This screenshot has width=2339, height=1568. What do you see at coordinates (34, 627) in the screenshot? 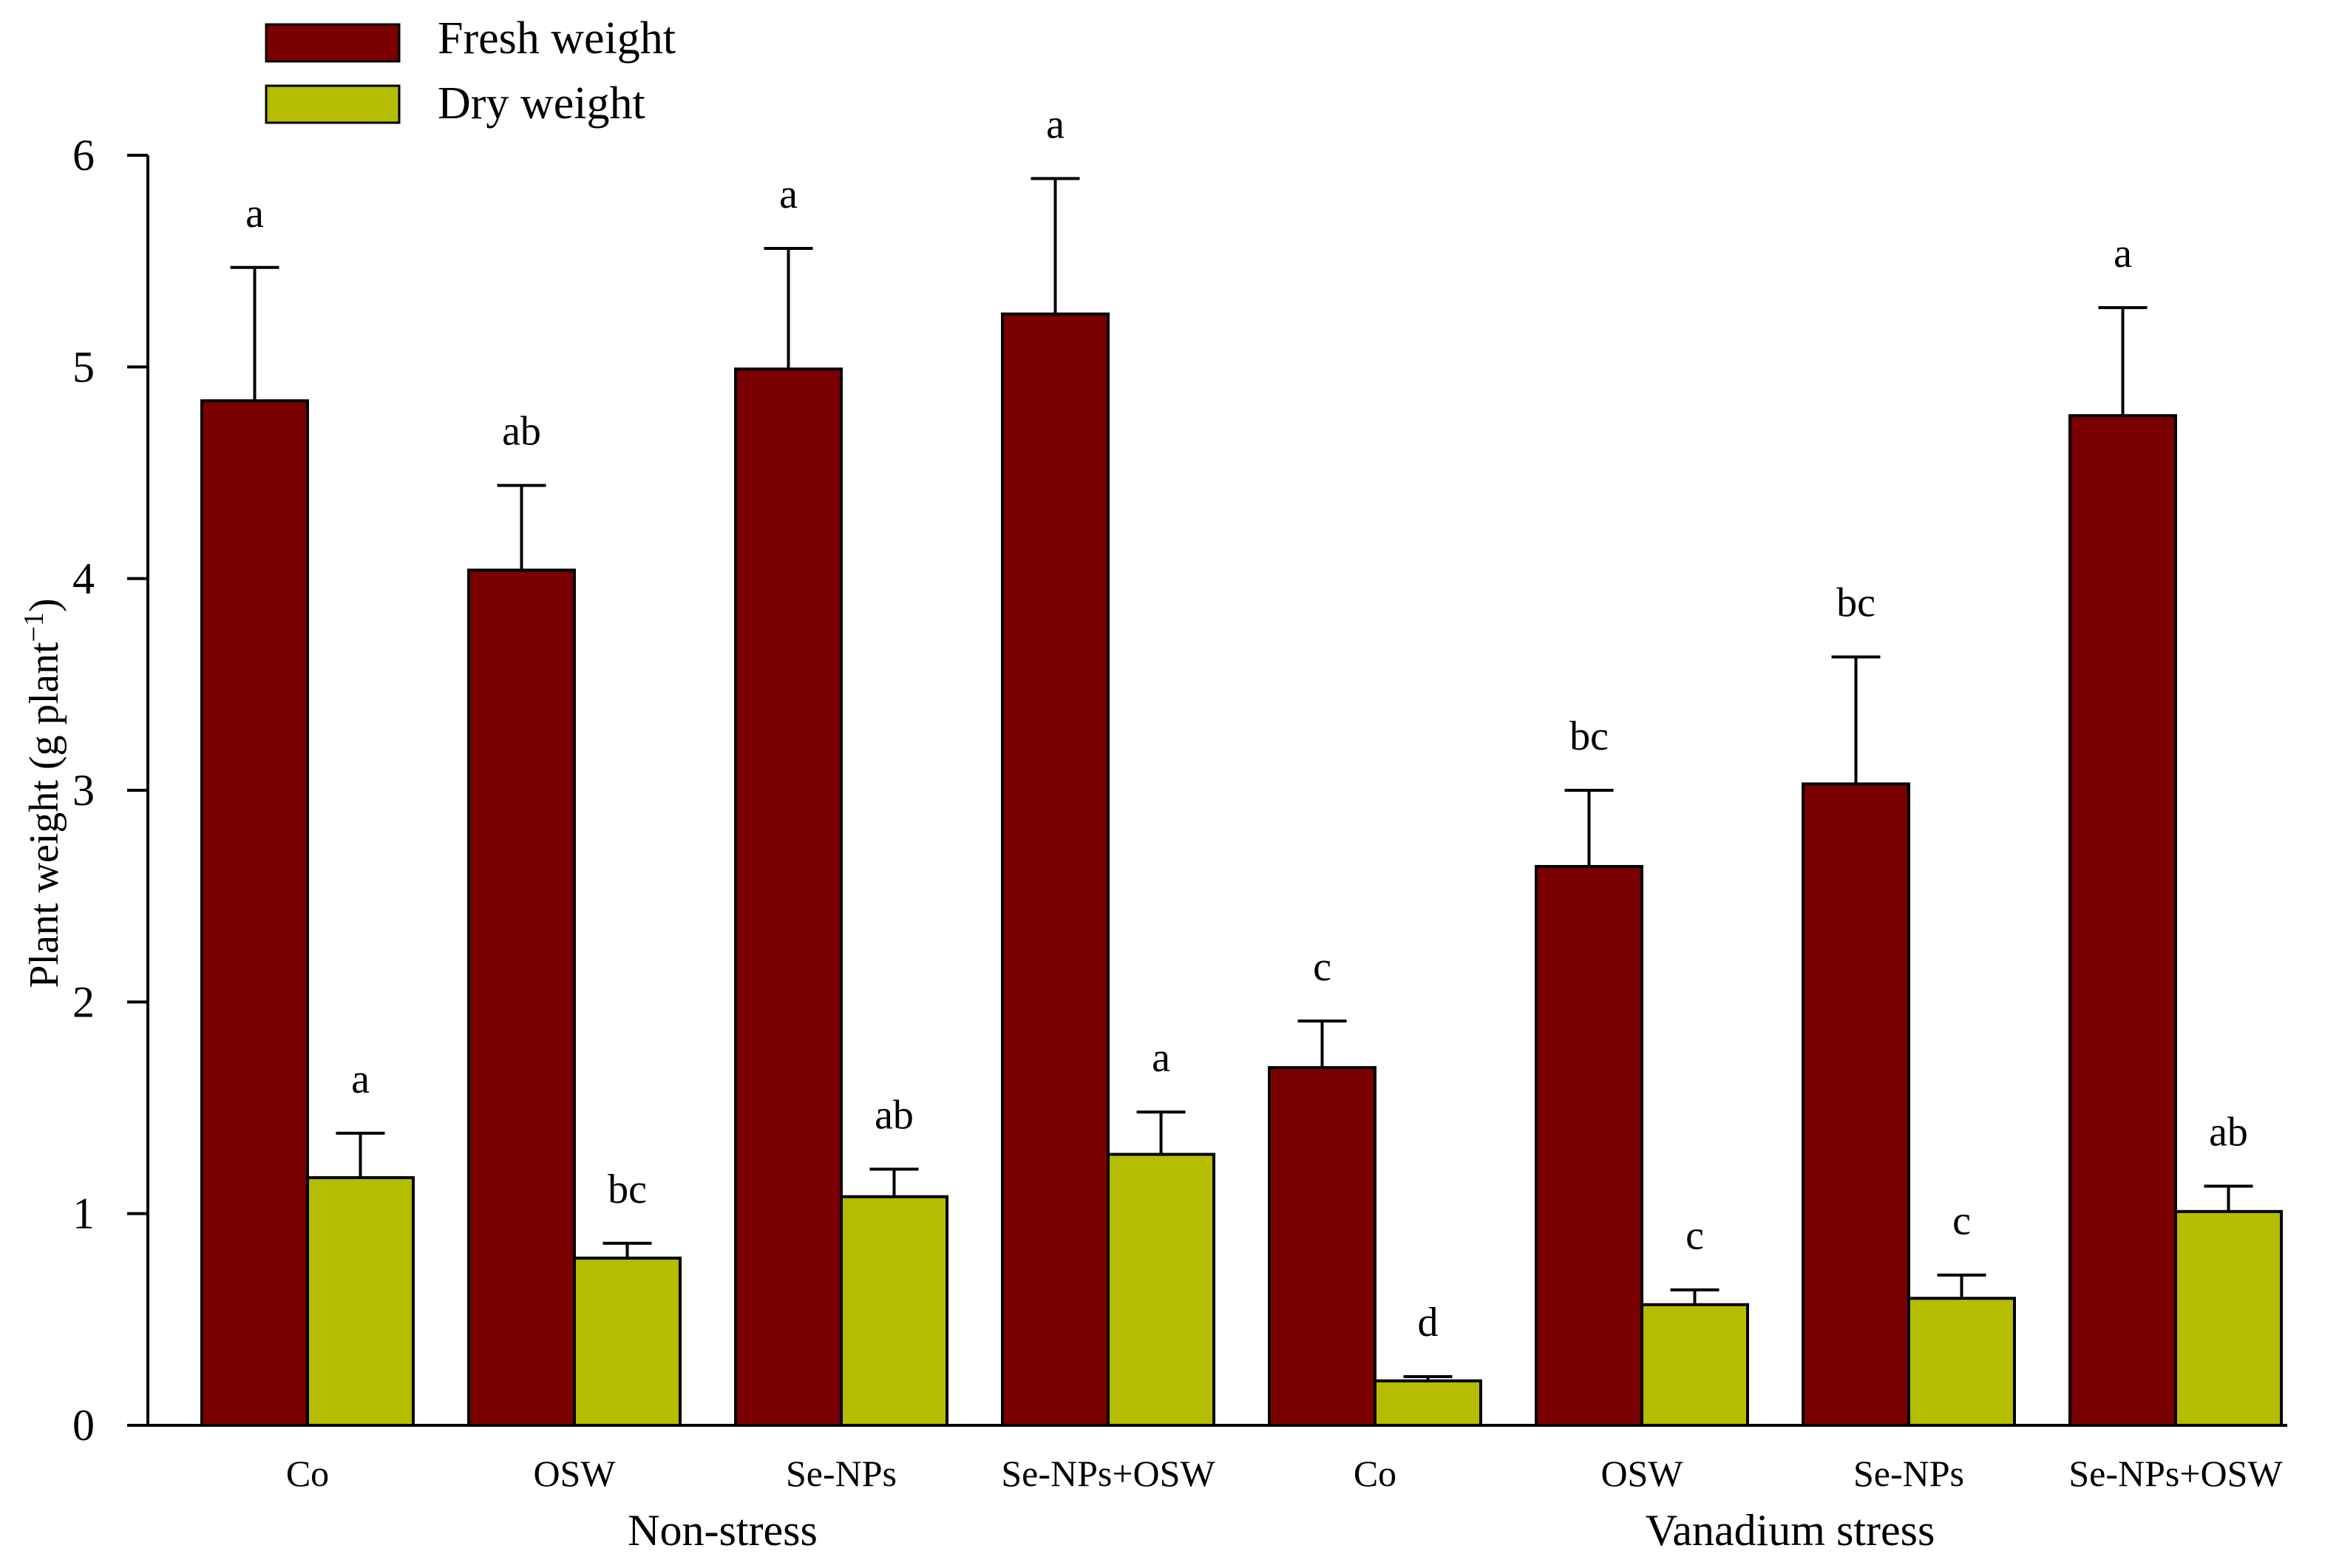
I see `y-axis-title-superscript: −1` at bounding box center [34, 627].